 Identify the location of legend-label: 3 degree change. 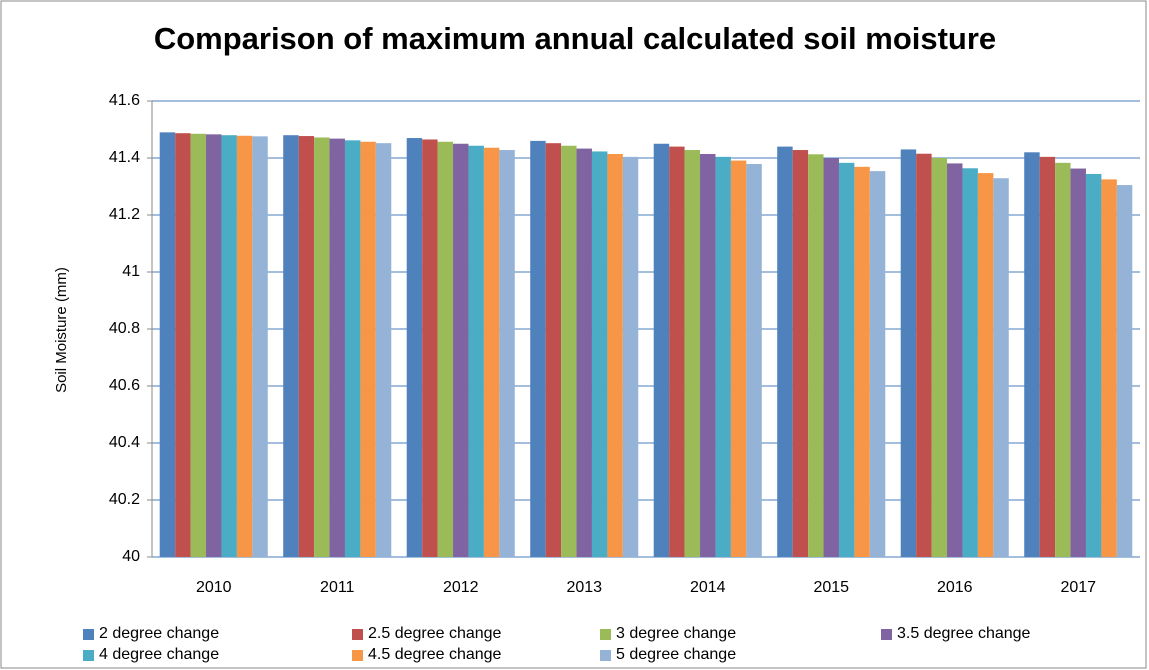
(676, 633).